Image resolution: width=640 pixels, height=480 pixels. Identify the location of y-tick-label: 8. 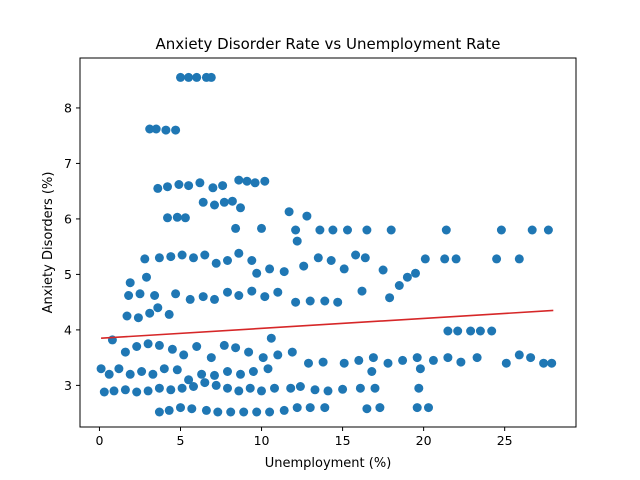
(68, 107).